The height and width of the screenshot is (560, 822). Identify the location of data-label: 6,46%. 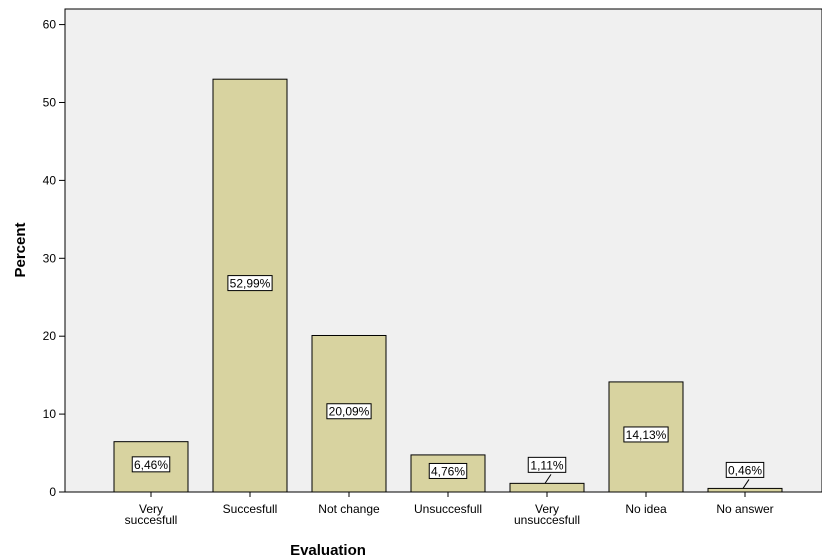
(151, 465).